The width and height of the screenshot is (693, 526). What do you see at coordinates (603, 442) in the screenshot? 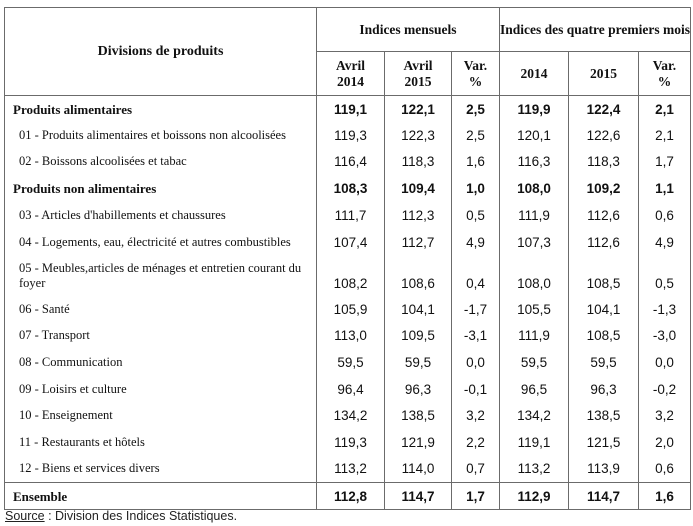
I see `cell-value: 121,5` at bounding box center [603, 442].